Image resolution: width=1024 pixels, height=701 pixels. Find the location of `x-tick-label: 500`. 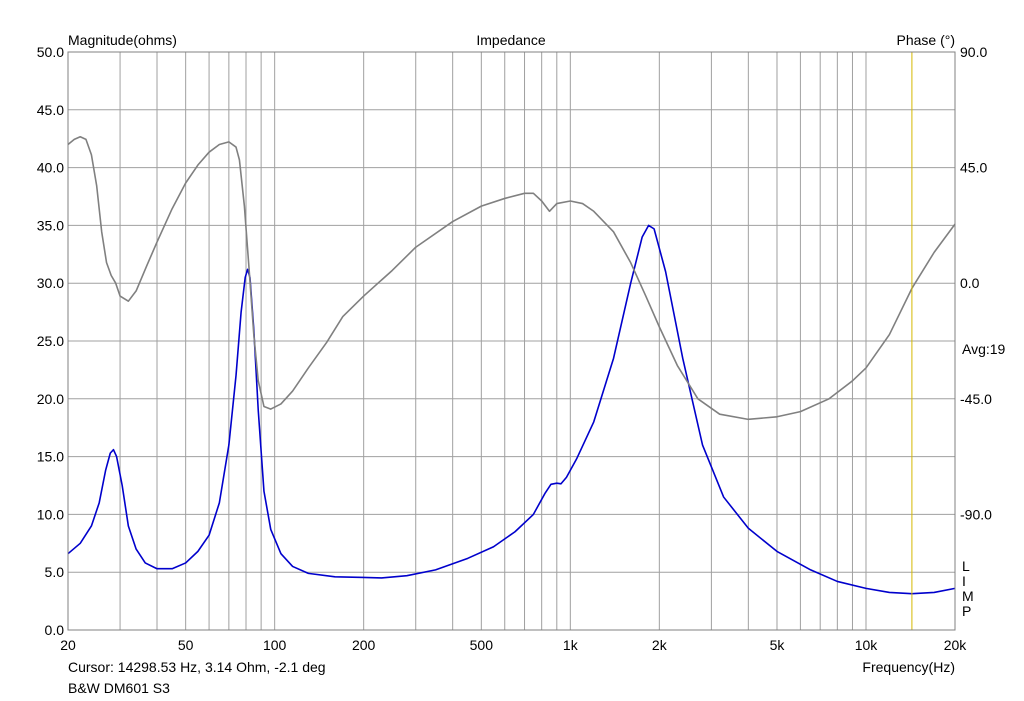

x-tick-label: 500 is located at coordinates (482, 645).